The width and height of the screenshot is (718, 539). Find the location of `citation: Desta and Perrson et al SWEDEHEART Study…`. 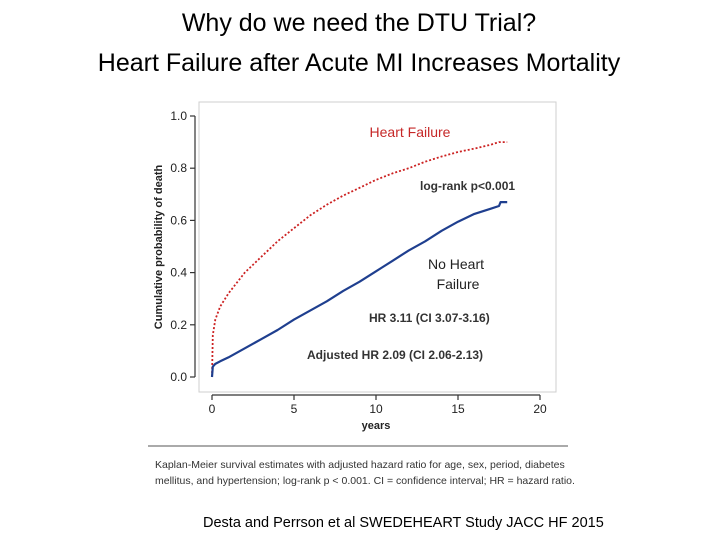

citation: Desta and Perrson et al SWEDEHEART Study… is located at coordinates (403, 523).